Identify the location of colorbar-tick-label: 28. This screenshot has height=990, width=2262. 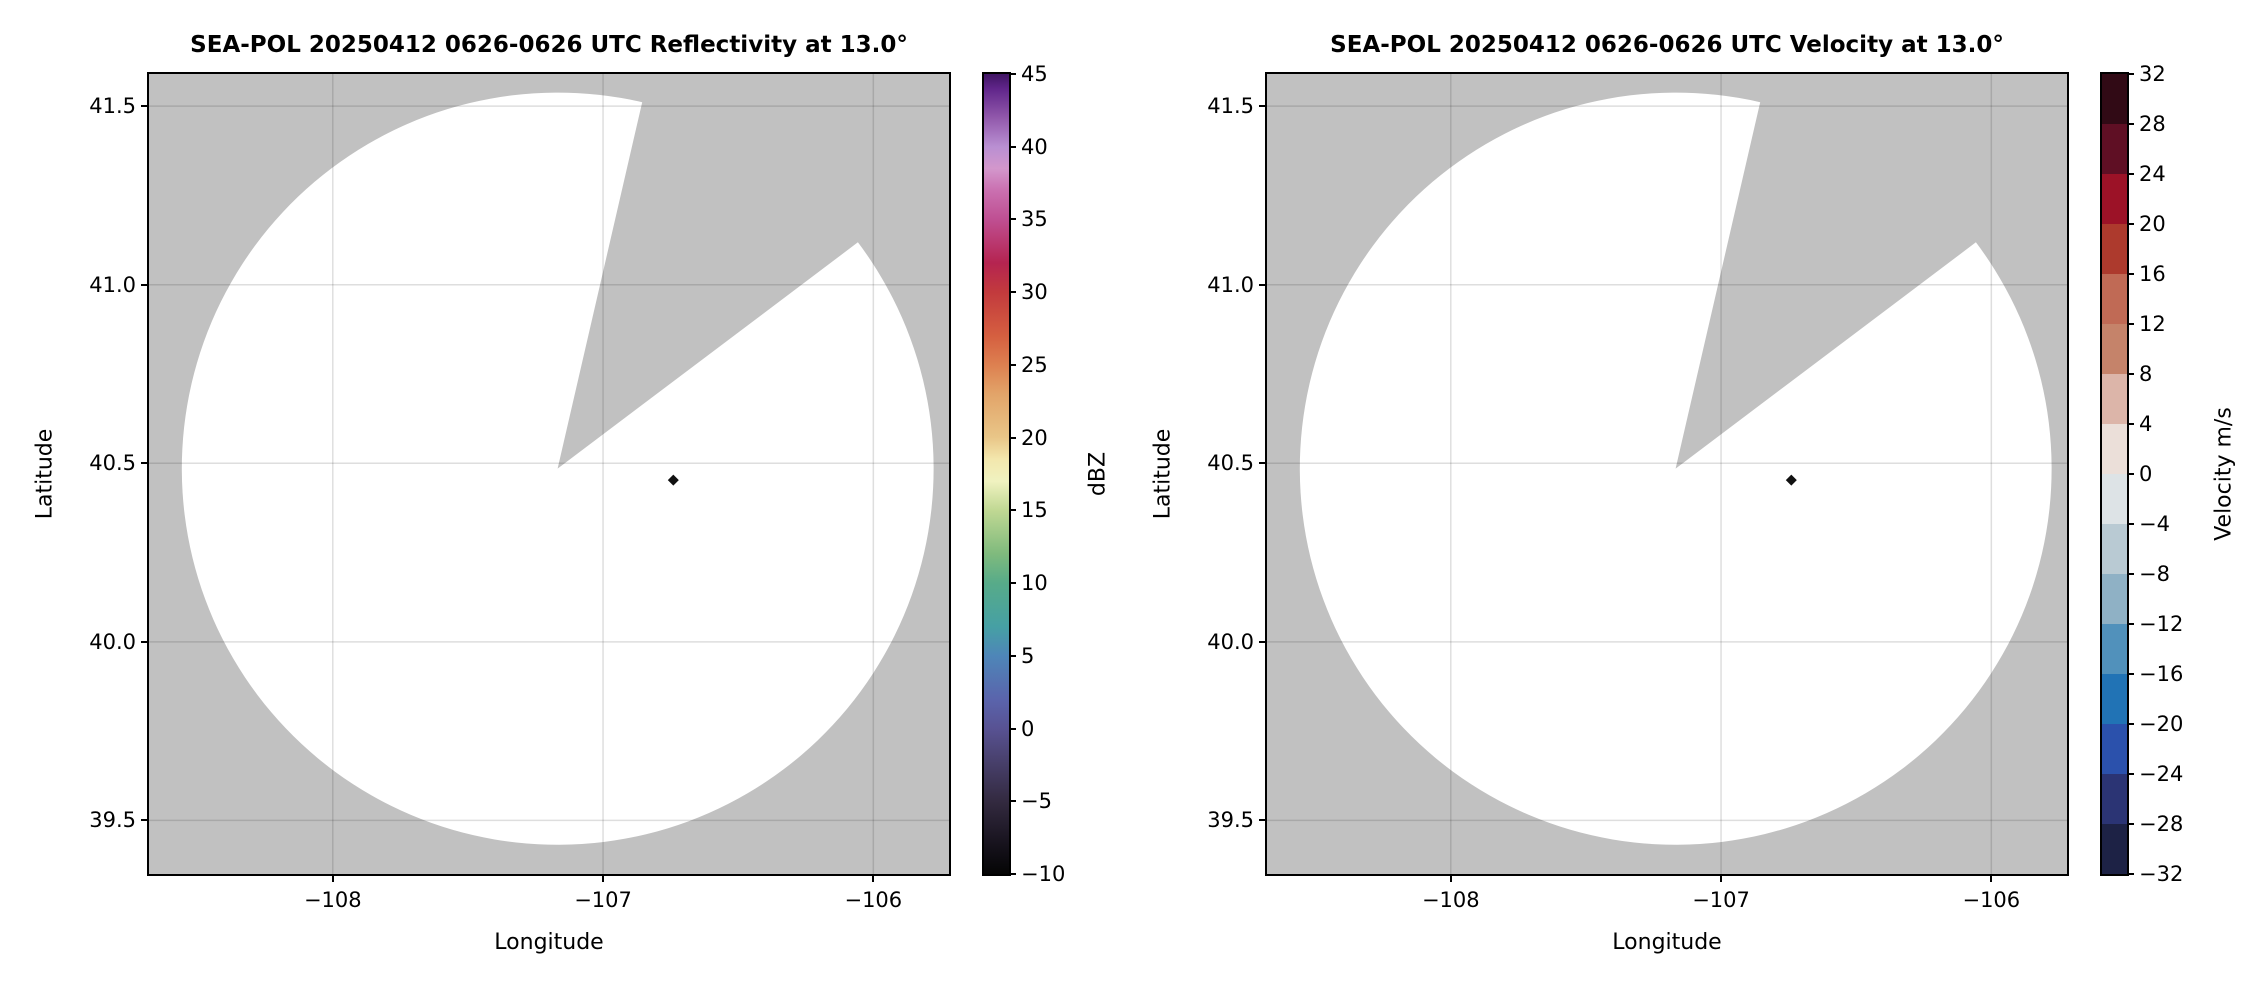
(2152, 124).